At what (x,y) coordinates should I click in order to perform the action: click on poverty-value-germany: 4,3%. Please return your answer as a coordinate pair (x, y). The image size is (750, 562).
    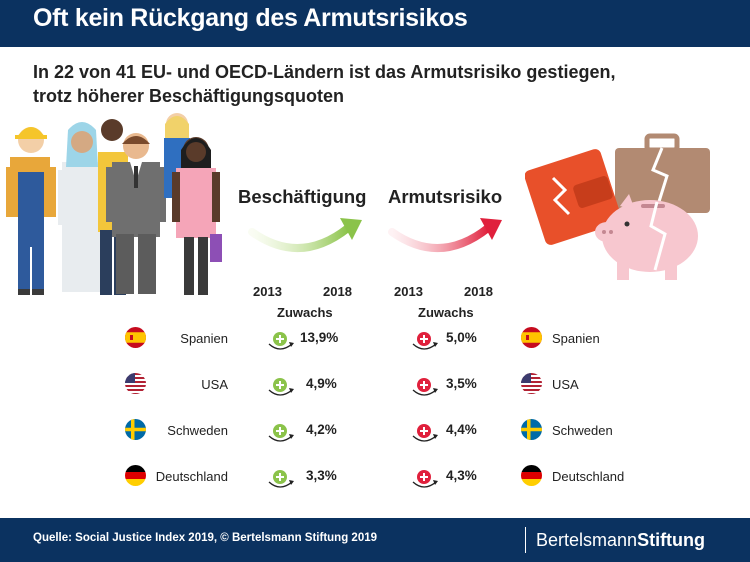
    Looking at the image, I should click on (461, 475).